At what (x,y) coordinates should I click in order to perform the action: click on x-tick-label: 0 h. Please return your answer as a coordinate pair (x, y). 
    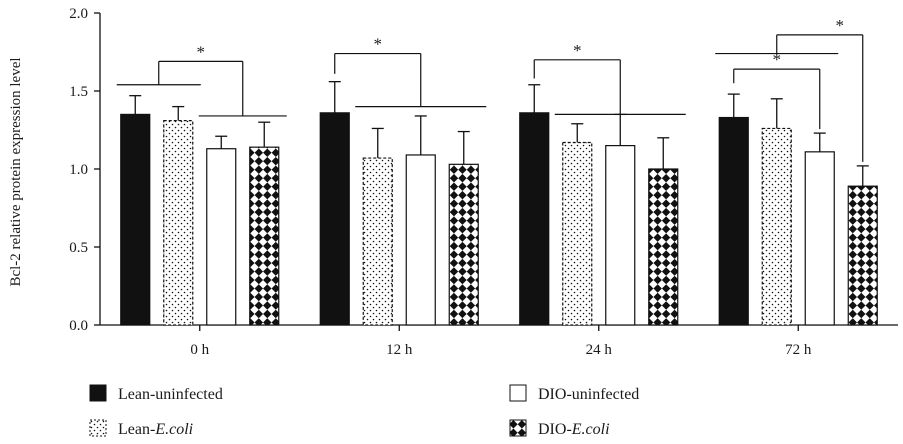
    Looking at the image, I should click on (199, 350).